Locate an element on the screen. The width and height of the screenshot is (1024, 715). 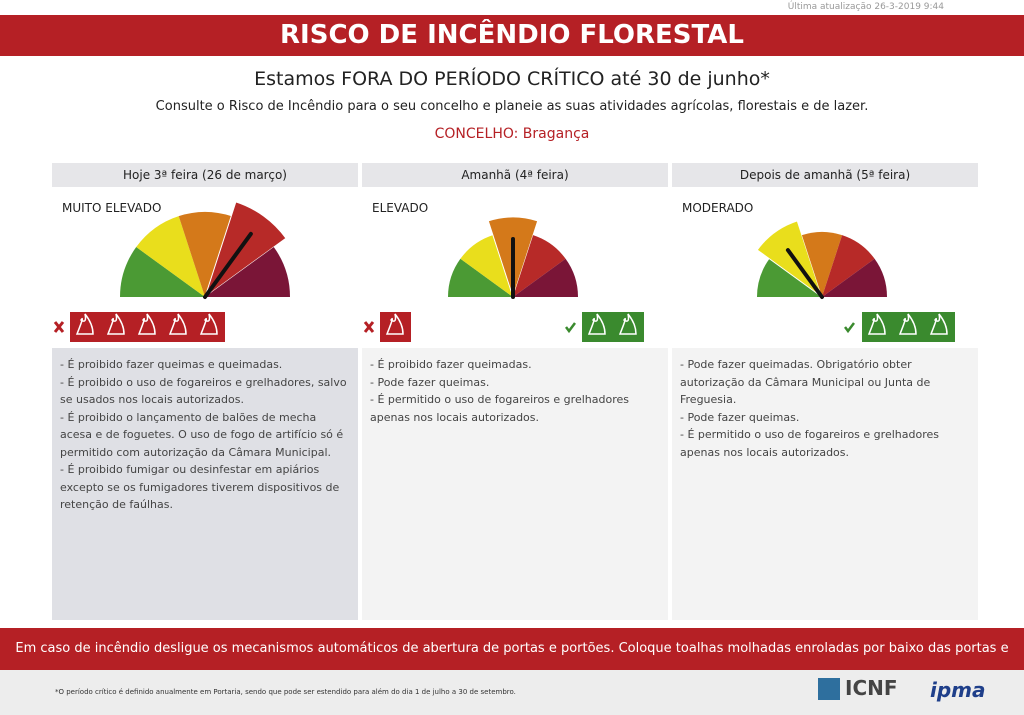
risk-level: MODERADO is located at coordinates (718, 208).